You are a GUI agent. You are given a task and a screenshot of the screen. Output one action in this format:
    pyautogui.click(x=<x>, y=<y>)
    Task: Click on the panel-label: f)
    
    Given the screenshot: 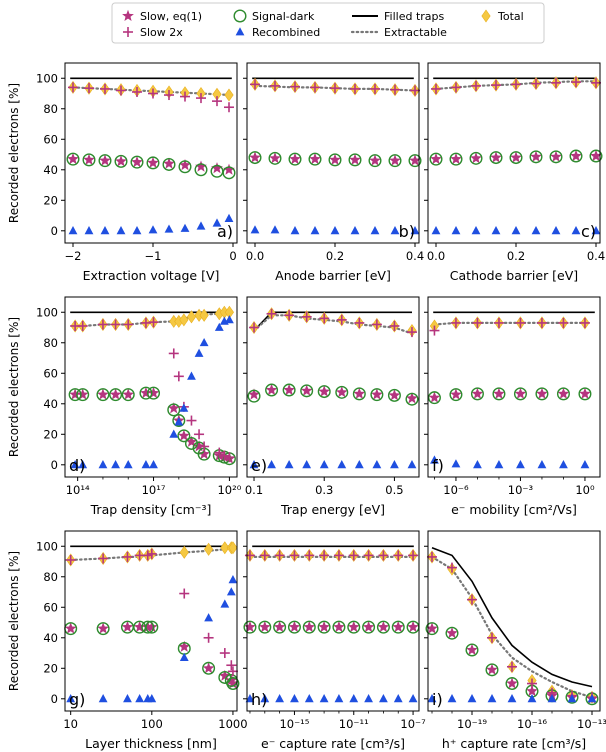 What is the action you would take?
    pyautogui.click(x=438, y=465)
    